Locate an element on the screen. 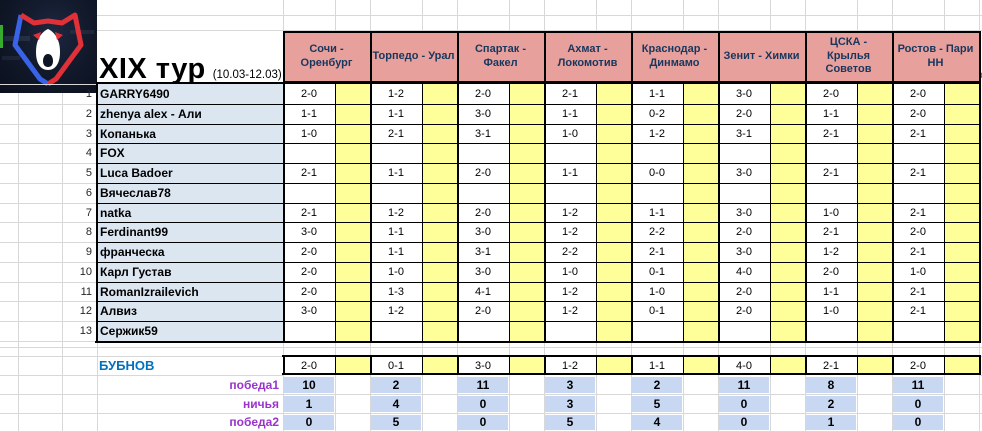 The width and height of the screenshot is (982, 432). prediction-cell: 0-0 is located at coordinates (657, 173).